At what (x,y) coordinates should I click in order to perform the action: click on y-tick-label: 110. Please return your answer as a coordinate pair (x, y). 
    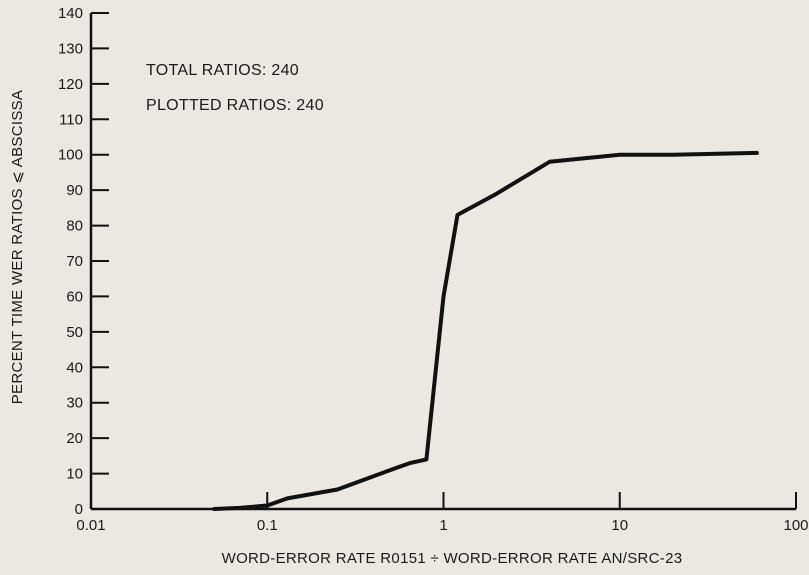
    Looking at the image, I should click on (71, 119).